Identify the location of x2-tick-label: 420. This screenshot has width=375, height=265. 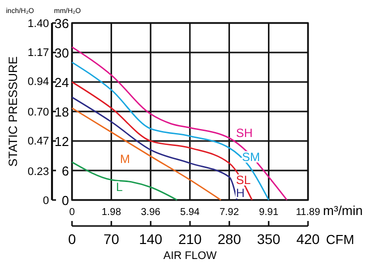
(308, 239).